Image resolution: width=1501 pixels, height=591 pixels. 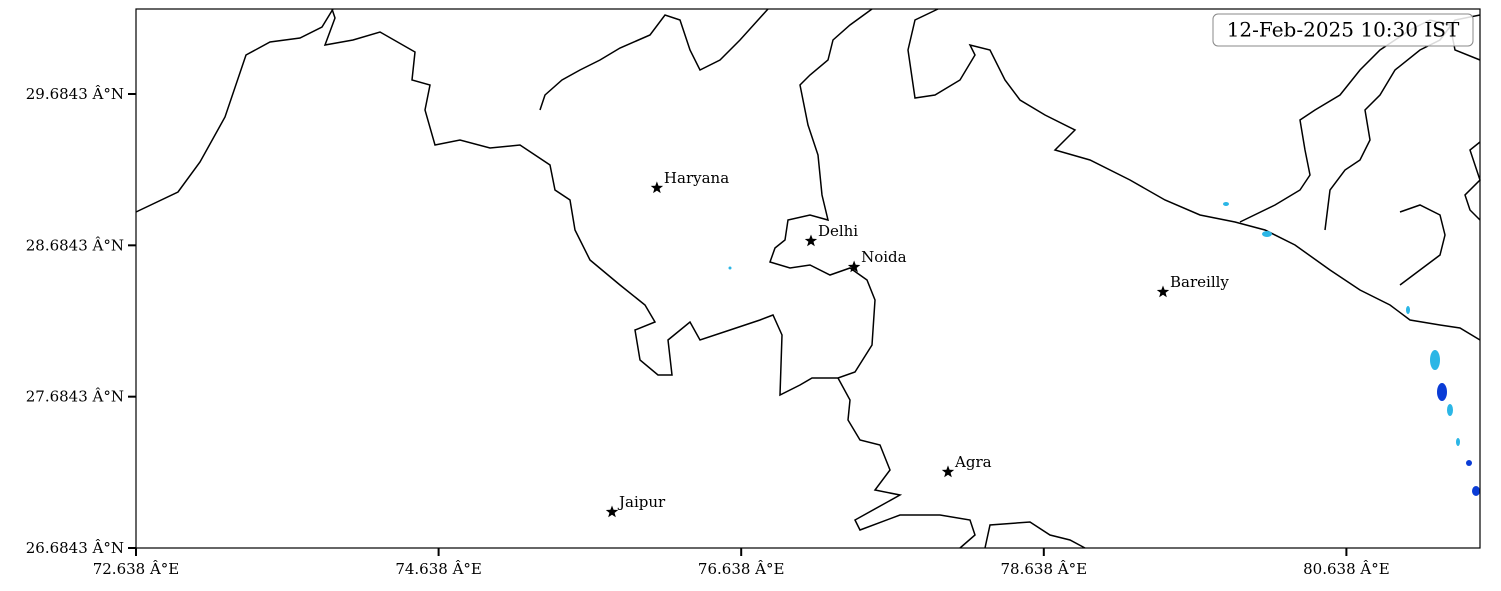 I want to click on place-label: Jaipur, so click(x=641, y=502).